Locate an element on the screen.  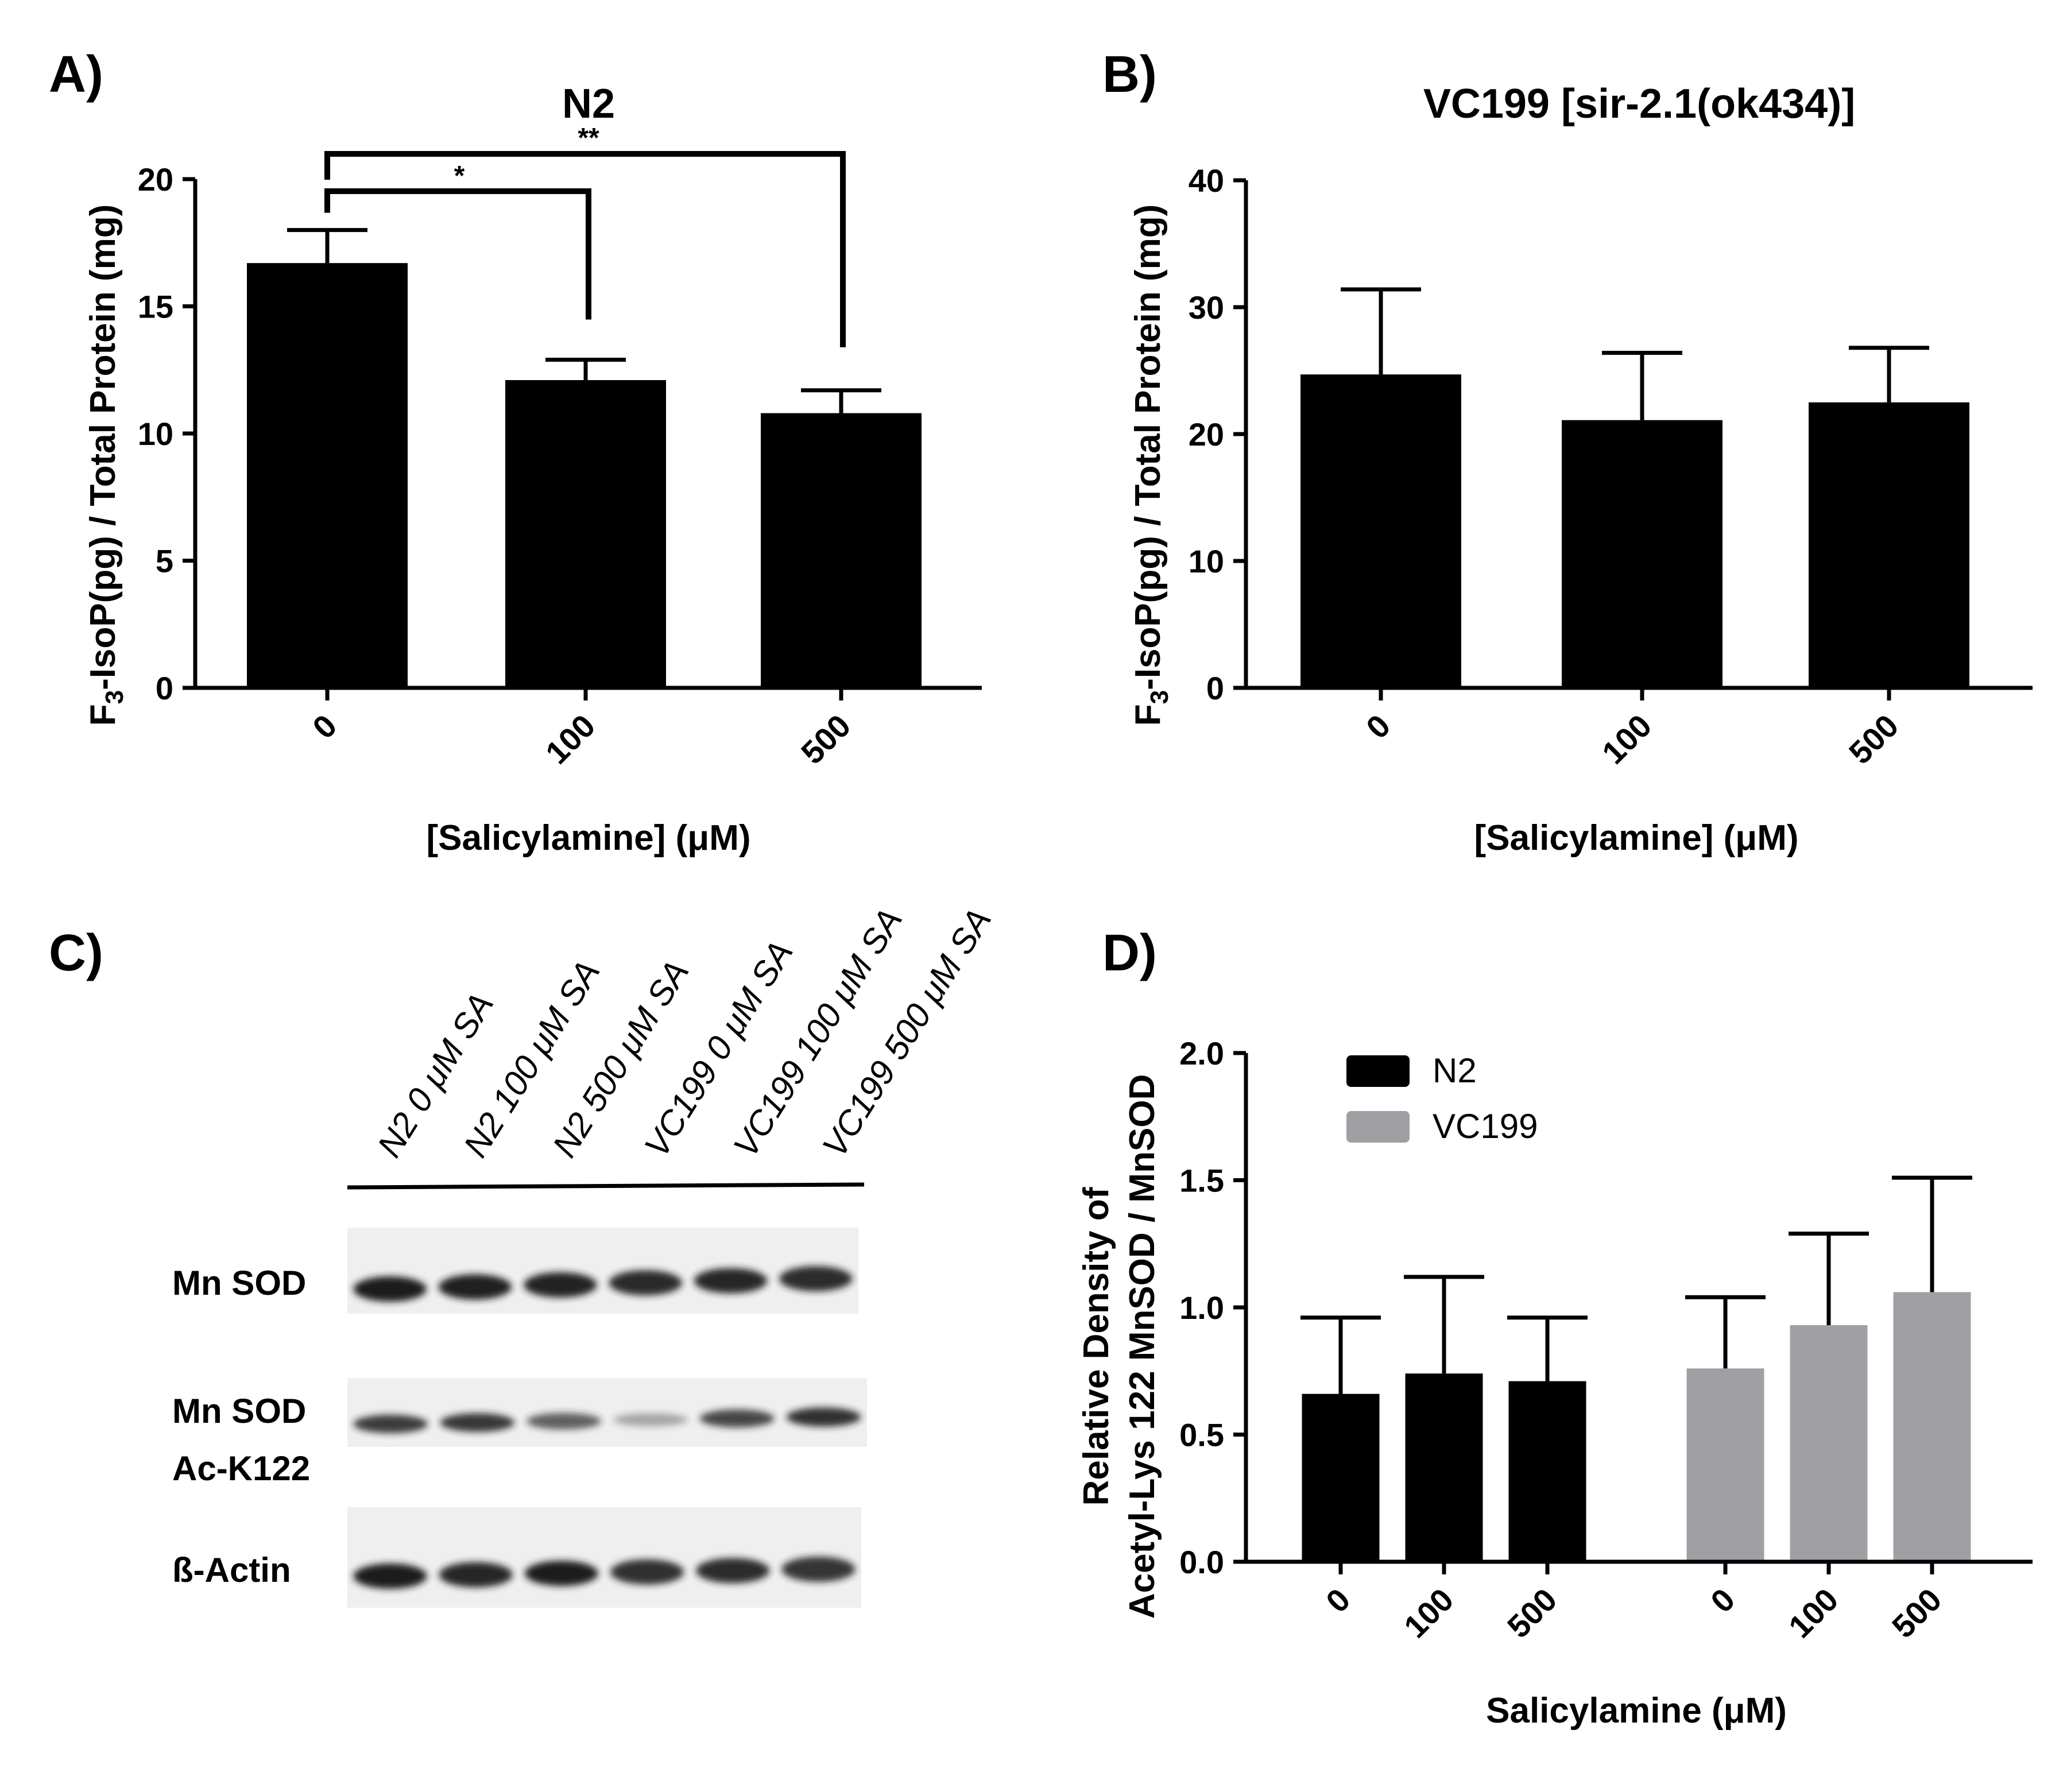
panel-a-x-axis-title: [Salicylamine] (μM) is located at coordinates (588, 838).